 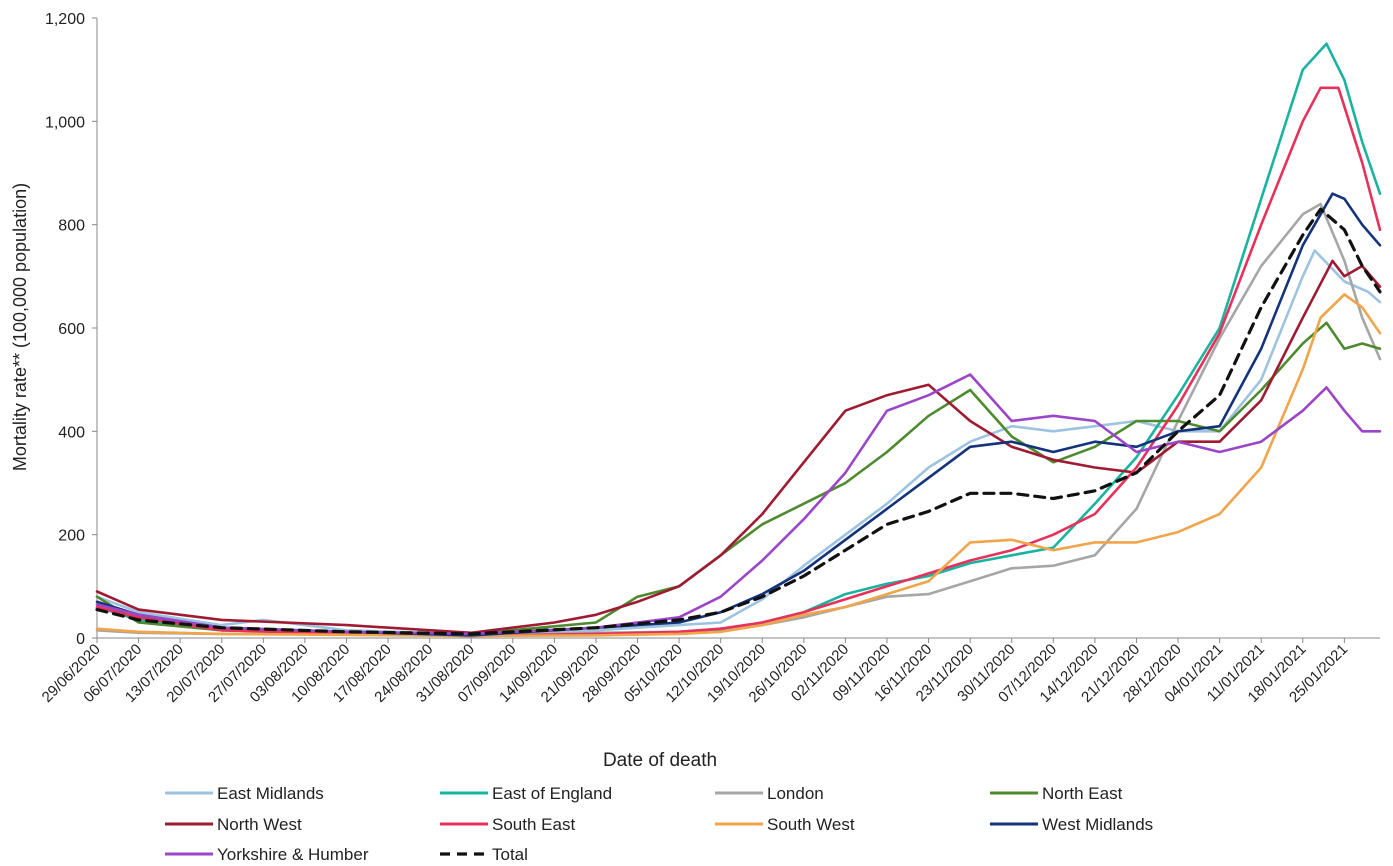 What do you see at coordinates (1082, 793) in the screenshot?
I see `legend-label: North East` at bounding box center [1082, 793].